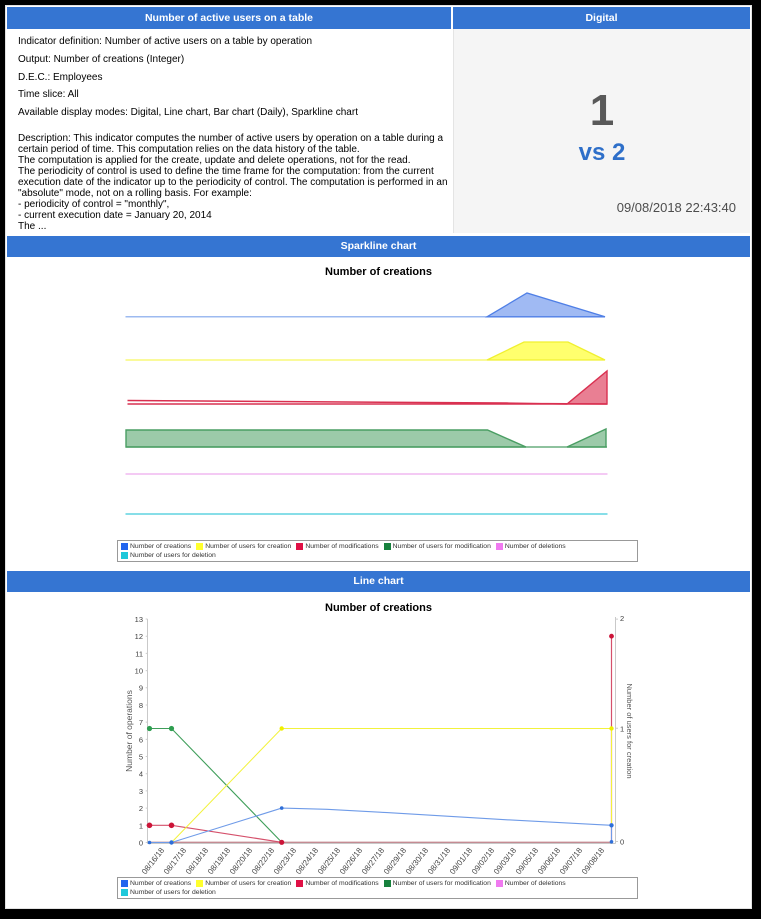  What do you see at coordinates (141, 757) in the screenshot?
I see `svg-text: 5` at bounding box center [141, 757].